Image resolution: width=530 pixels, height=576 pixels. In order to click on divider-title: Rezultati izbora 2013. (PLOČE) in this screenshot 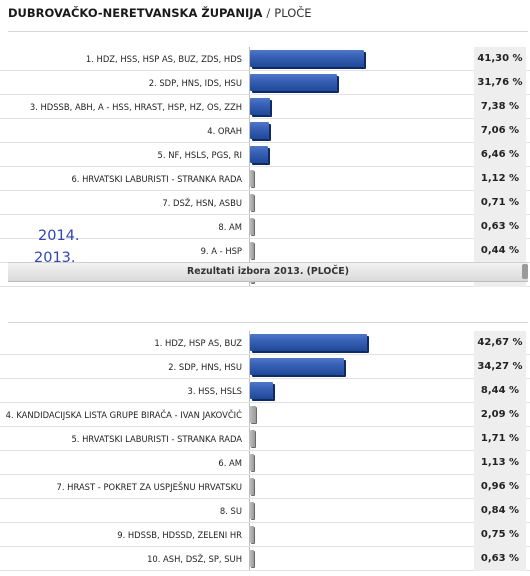, I will do `click(268, 271)`.